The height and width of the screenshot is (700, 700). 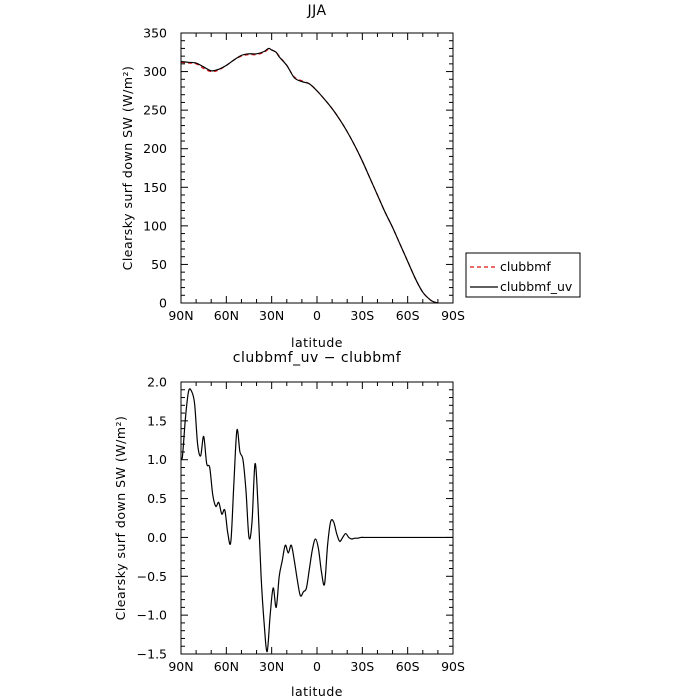 What do you see at coordinates (152, 615) in the screenshot?
I see `y-tick-label: −1.0` at bounding box center [152, 615].